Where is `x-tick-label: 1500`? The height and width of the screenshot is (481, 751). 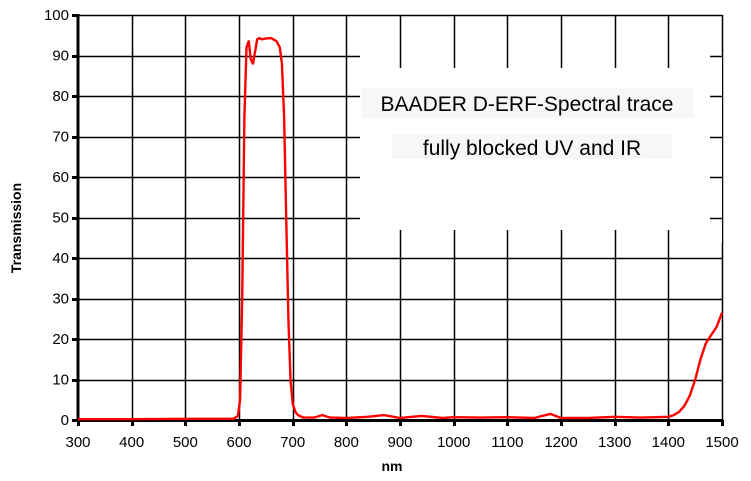
x-tick-label: 1500 is located at coordinates (721, 442).